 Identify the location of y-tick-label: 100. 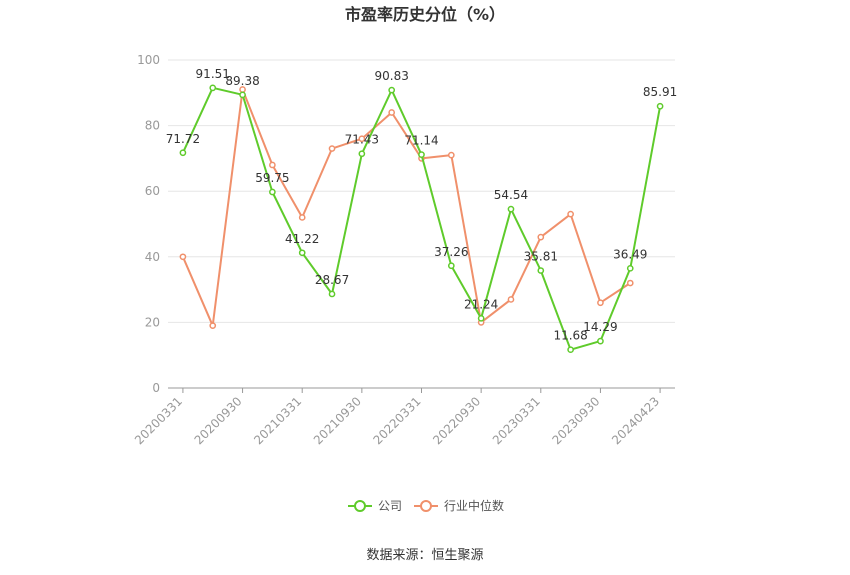
(148, 60).